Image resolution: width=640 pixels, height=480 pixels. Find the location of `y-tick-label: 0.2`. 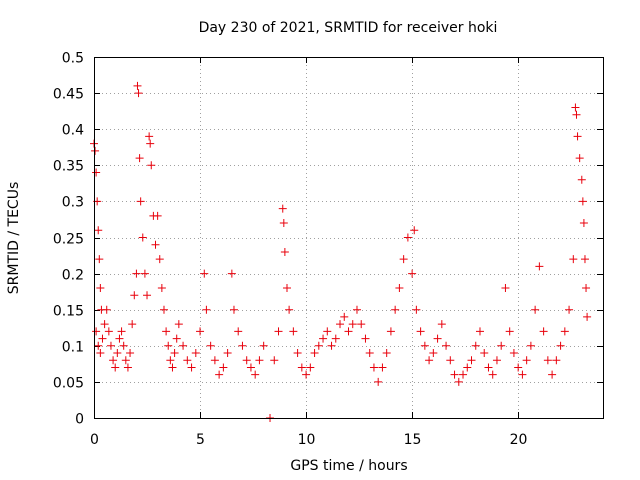

y-tick-label: 0.2 is located at coordinates (73, 276).